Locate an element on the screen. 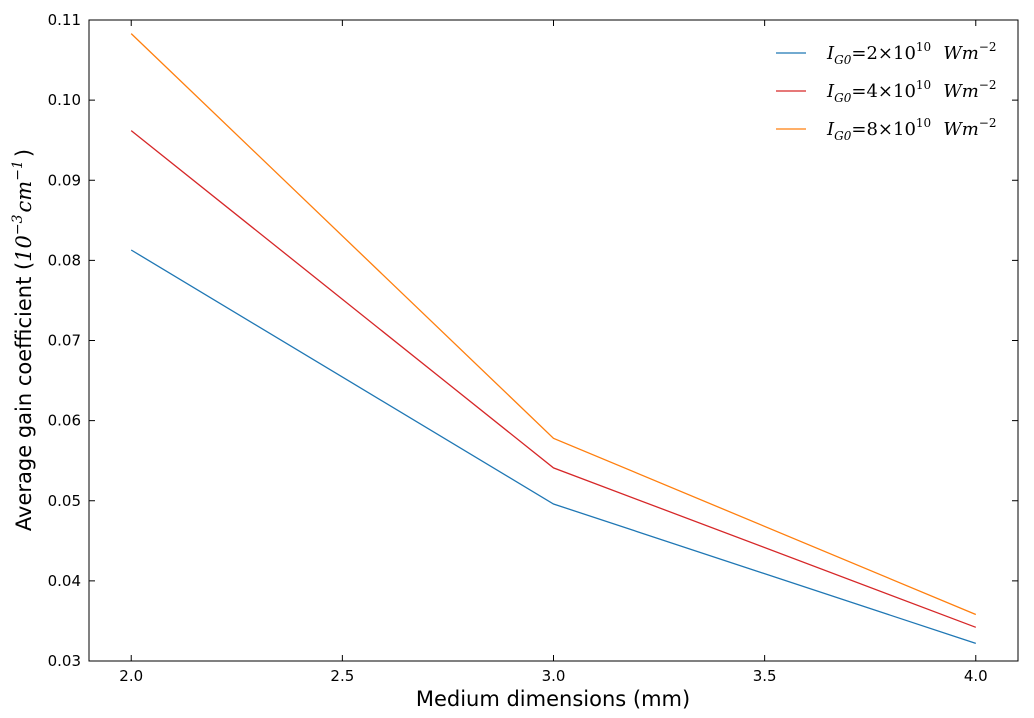 This screenshot has height=718, width=1034. y-tick-label: 0.09 is located at coordinates (64, 180).